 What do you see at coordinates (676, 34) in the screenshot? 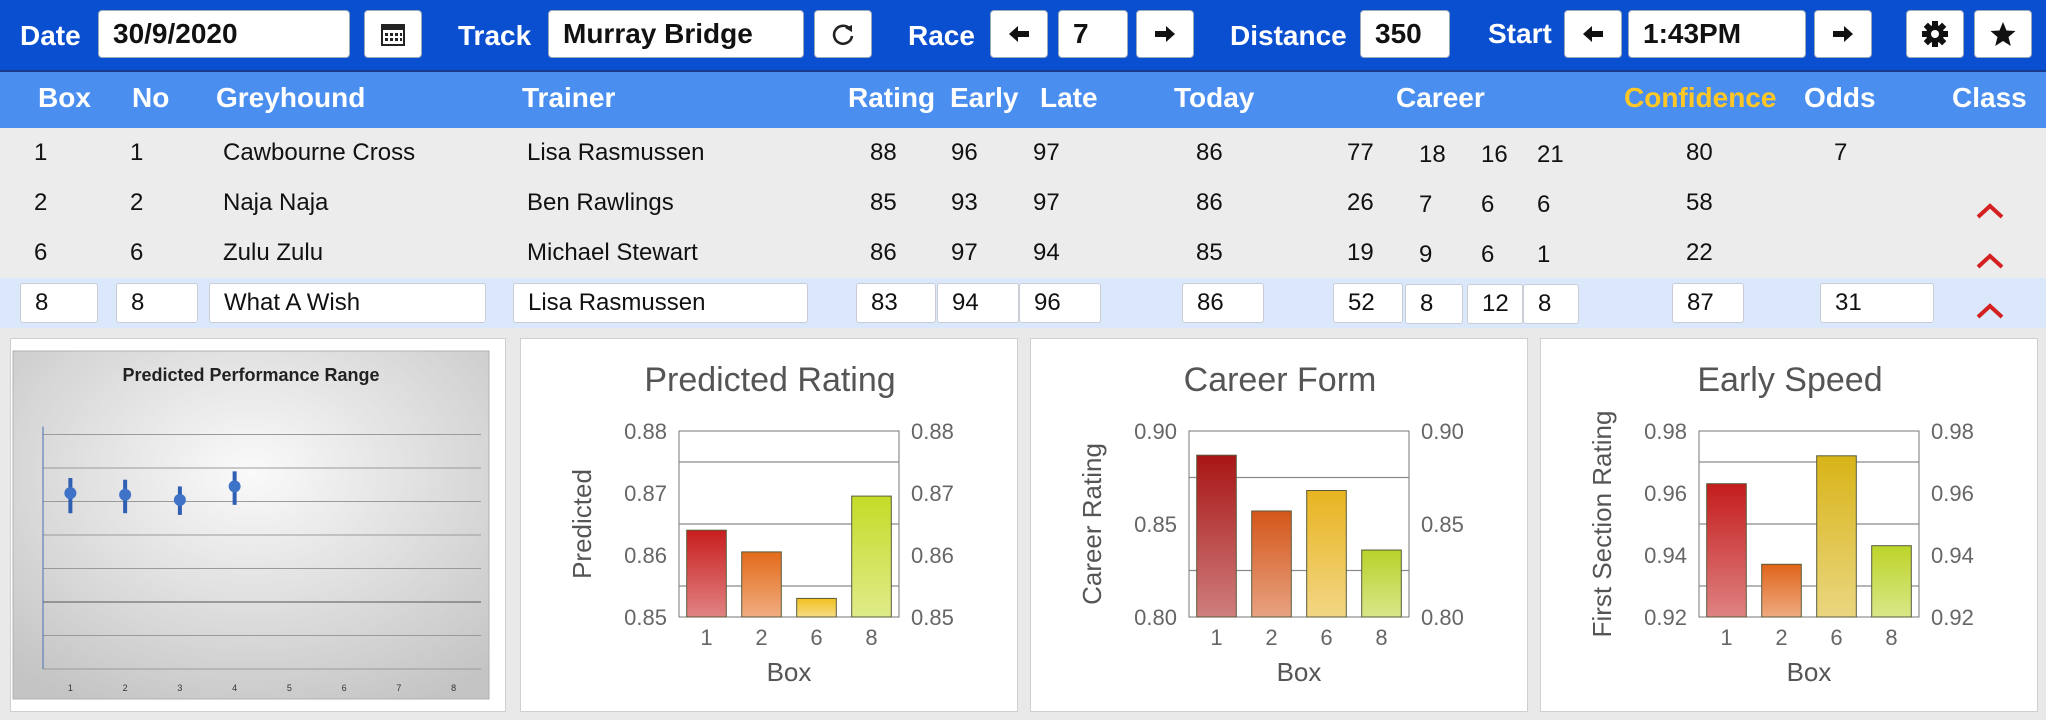
I see `track-field: Murray Bridge` at bounding box center [676, 34].